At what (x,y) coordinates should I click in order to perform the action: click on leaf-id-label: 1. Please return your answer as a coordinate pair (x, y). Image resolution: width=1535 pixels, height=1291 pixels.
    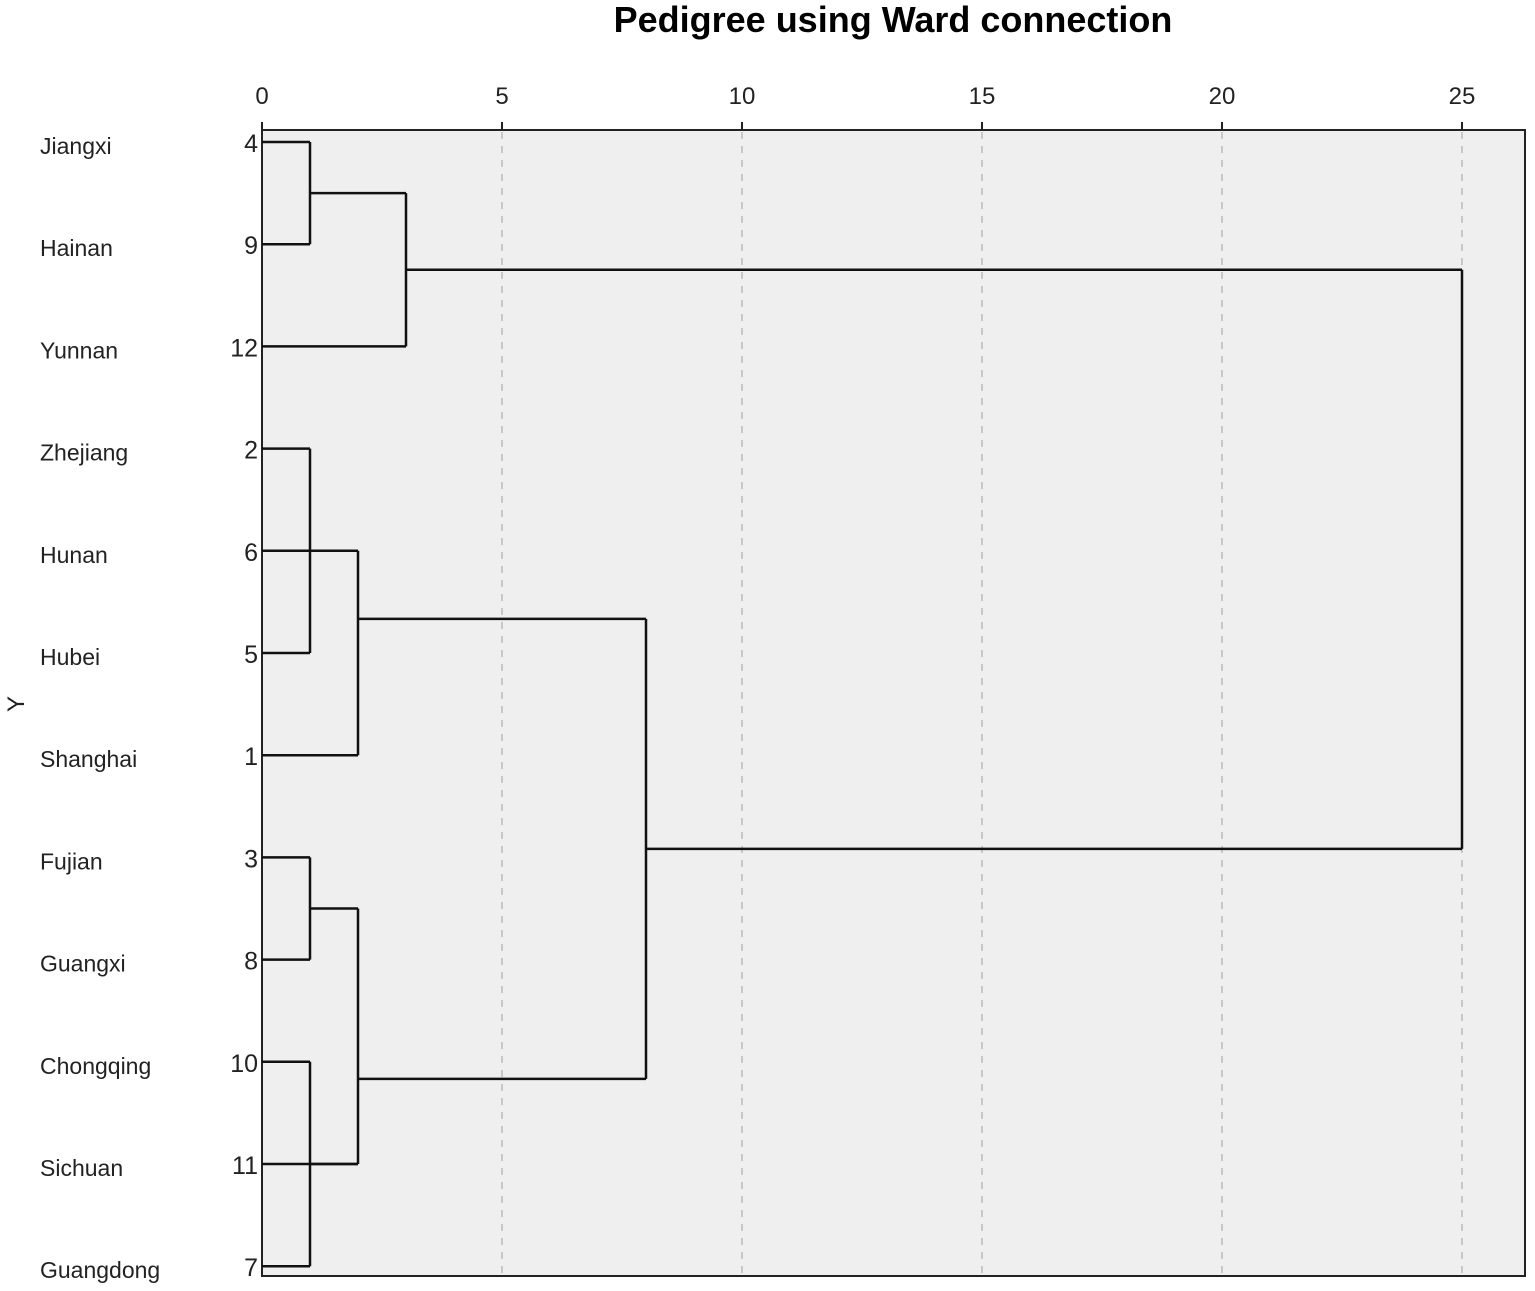
    Looking at the image, I should click on (251, 757).